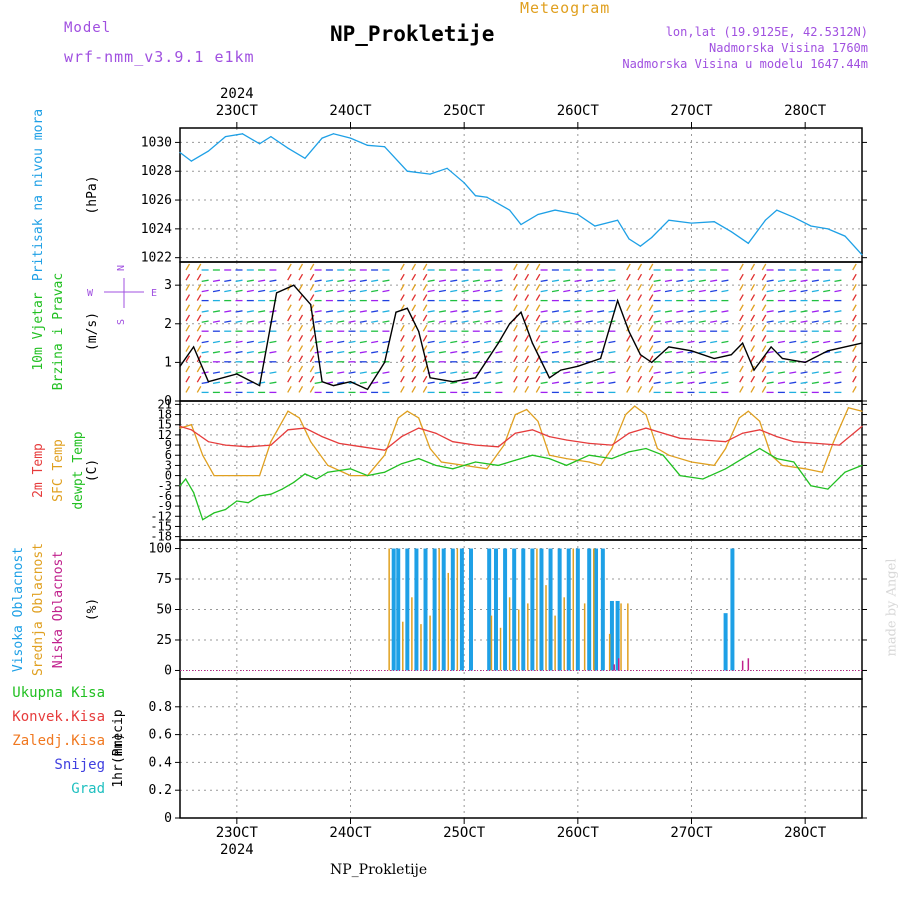 This screenshot has height=900, width=900. Describe the element at coordinates (521, 328) in the screenshot. I see `wind-barb-field` at that location.